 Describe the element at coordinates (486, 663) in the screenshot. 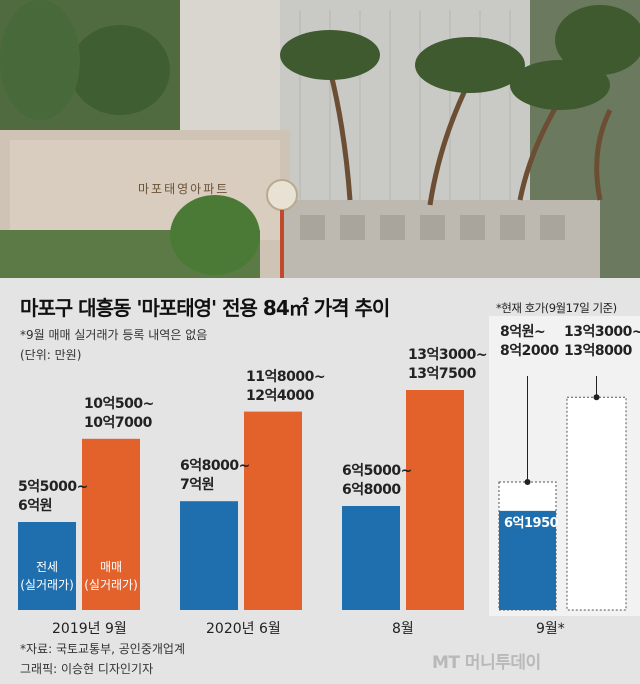

I see `publisher-logo: MT 머니투데이` at that location.